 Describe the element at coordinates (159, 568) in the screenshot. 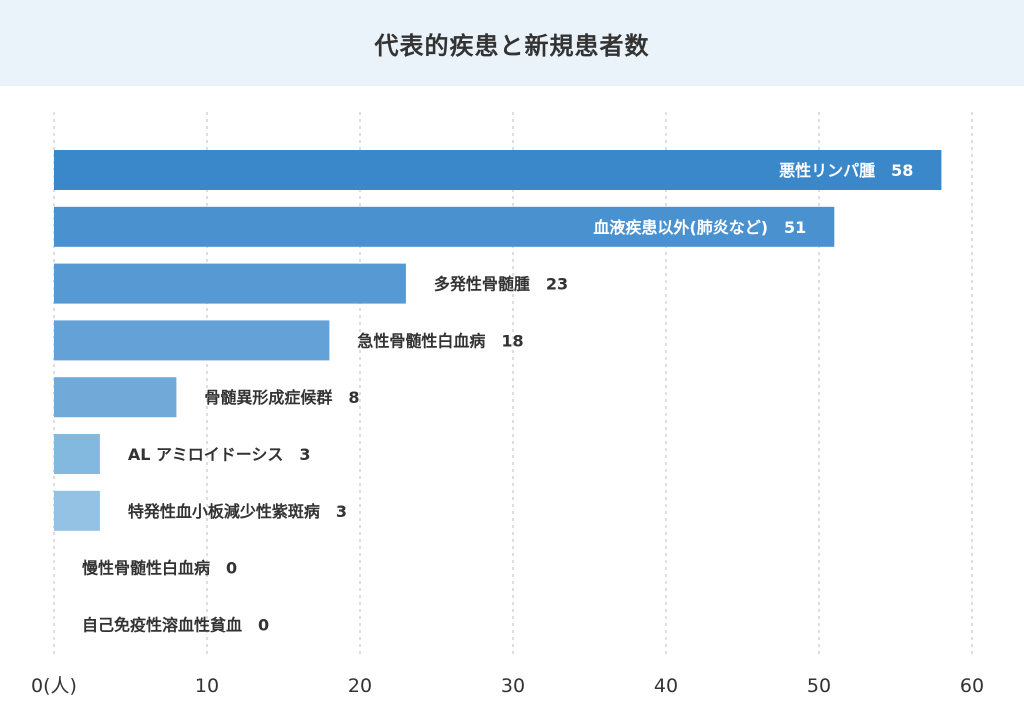

I see `bar-label: 慢性骨髄性白血病 0` at that location.